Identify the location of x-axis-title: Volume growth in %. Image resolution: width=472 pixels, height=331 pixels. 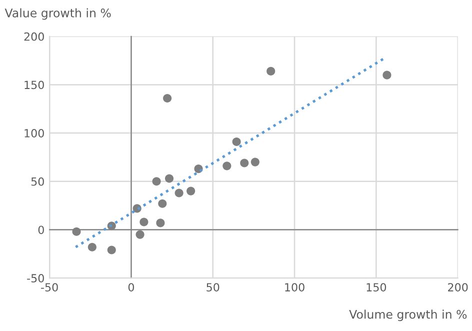
(408, 316).